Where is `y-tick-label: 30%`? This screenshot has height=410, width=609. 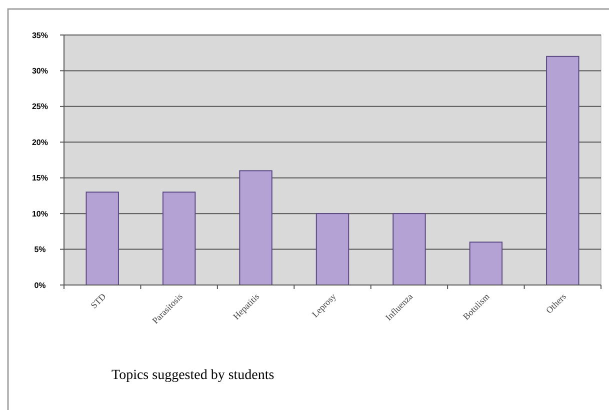 y-tick-label: 30% is located at coordinates (40, 71).